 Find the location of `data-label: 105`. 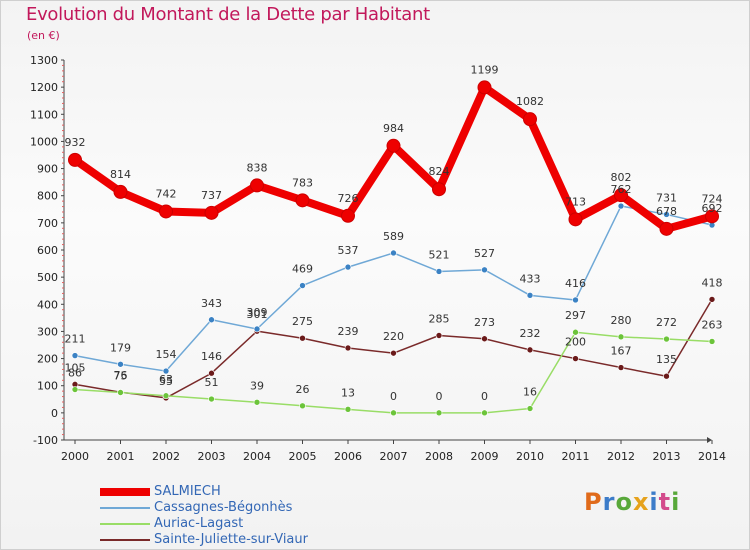

data-label: 105 is located at coordinates (75, 367).